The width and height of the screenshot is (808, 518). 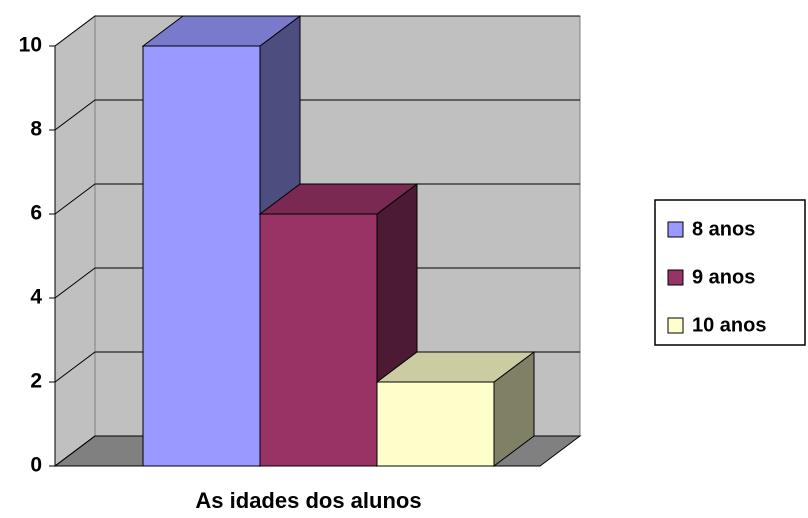 What do you see at coordinates (723, 277) in the screenshot?
I see `legend-label: 9 anos` at bounding box center [723, 277].